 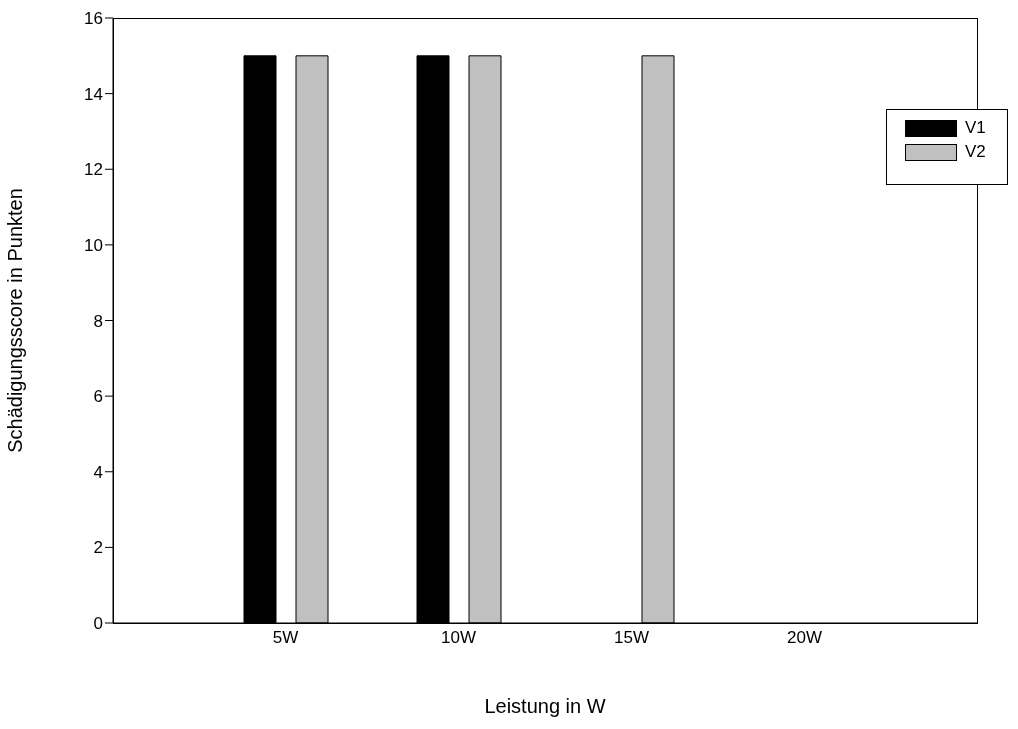 I want to click on y-tick-label: 0, so click(x=98, y=624).